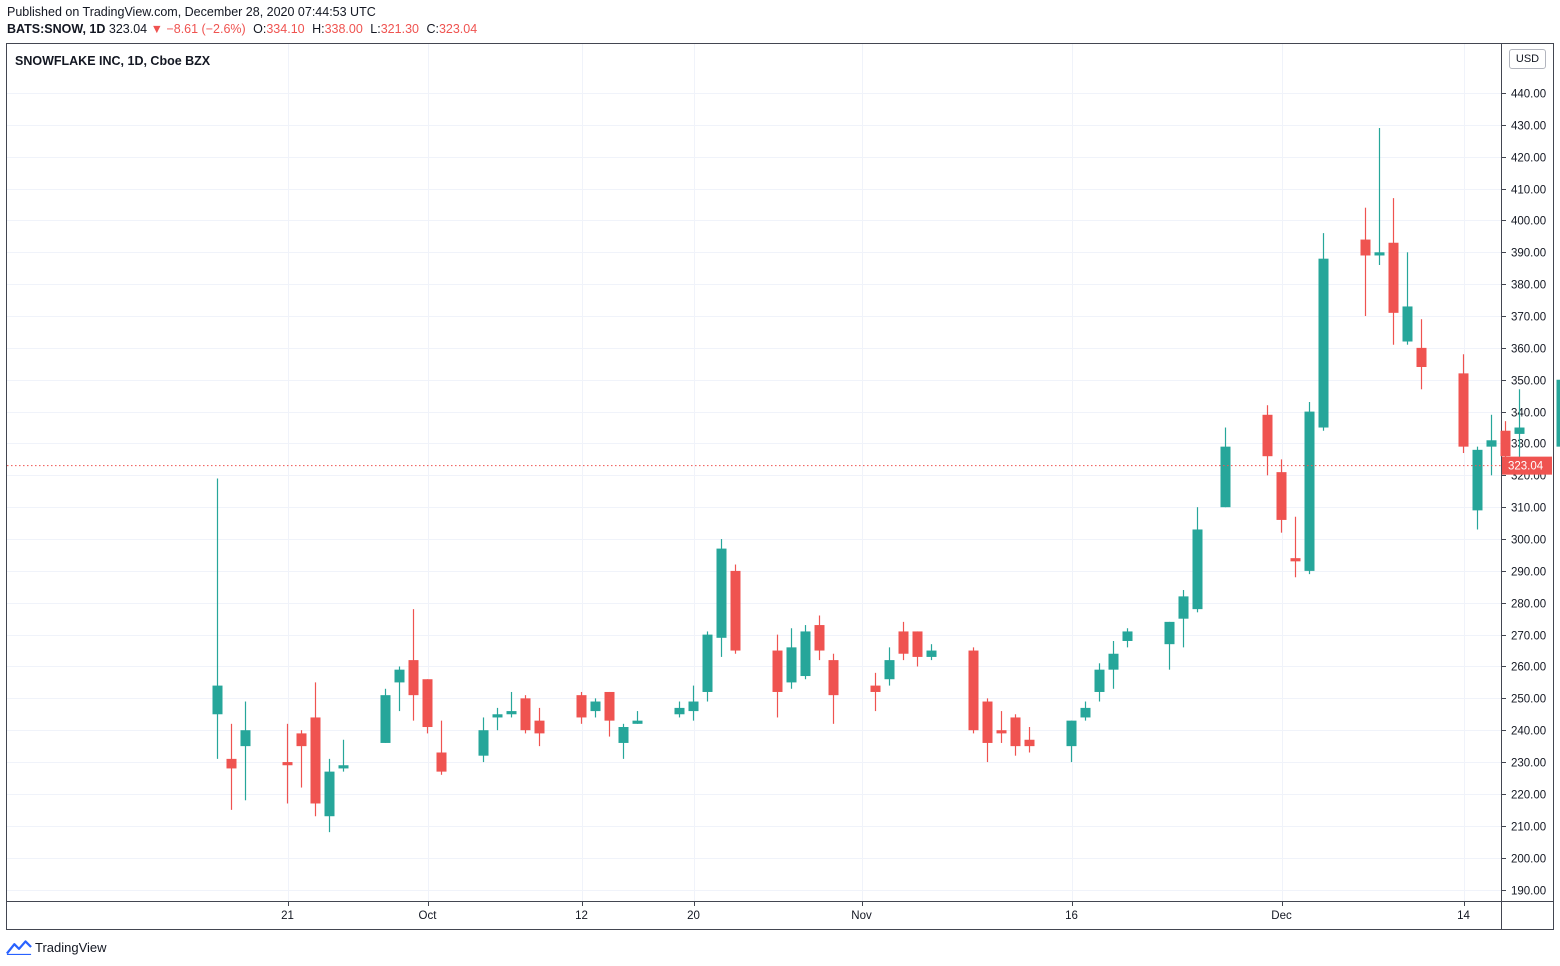  What do you see at coordinates (375, 29) in the screenshot?
I see `low-label: L:` at bounding box center [375, 29].